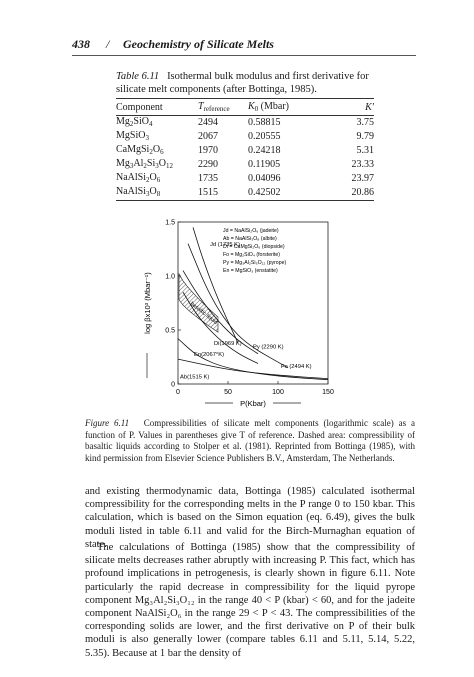  Describe the element at coordinates (251, 255) in the screenshot. I see `legend-entry: Fo = Mg₂SiO₄ (forsterite)` at that location.